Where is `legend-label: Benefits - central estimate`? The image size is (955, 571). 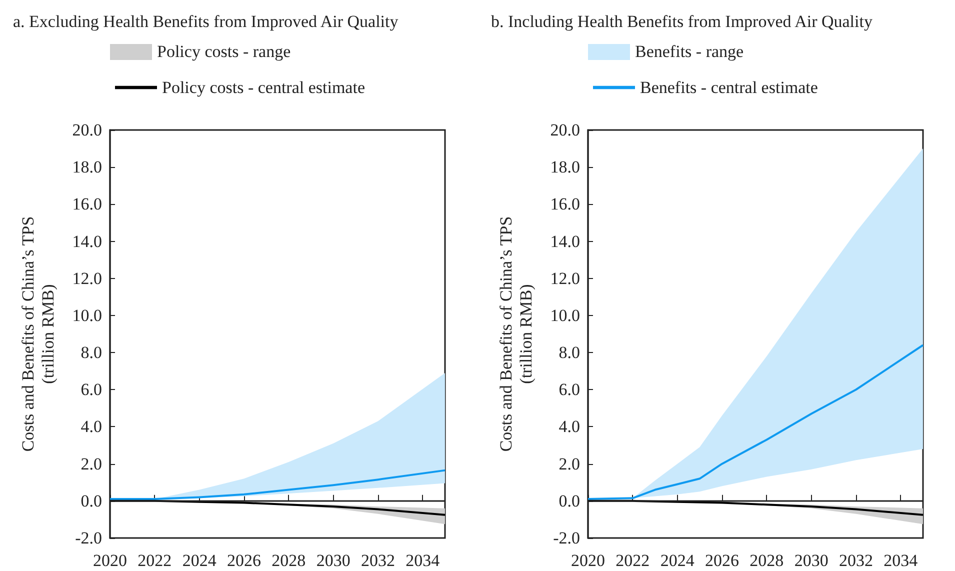 legend-label: Benefits - central estimate is located at coordinates (729, 87).